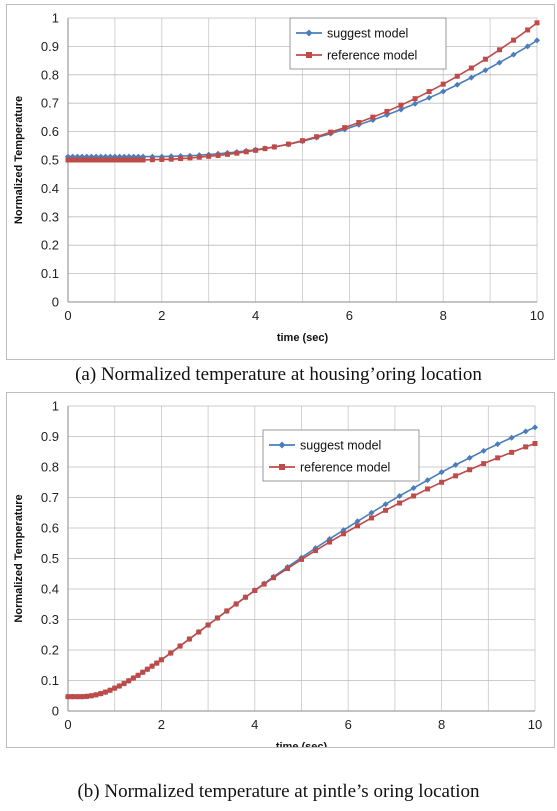 Image resolution: width=557 pixels, height=811 pixels. Describe the element at coordinates (67, 724) in the screenshot. I see `x-tick-label: 0` at that location.